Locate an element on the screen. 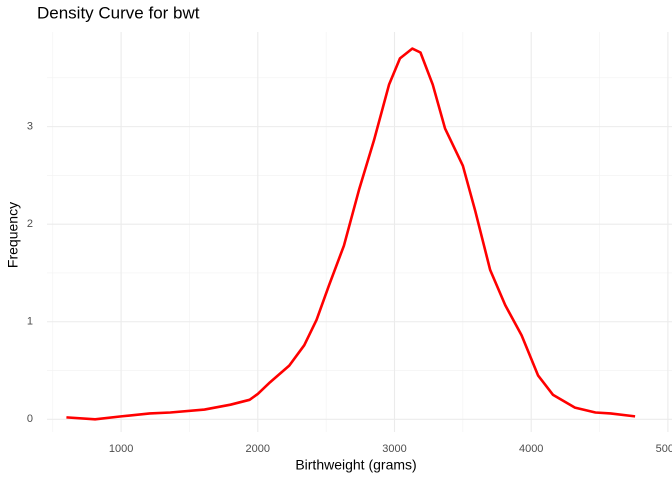 This screenshot has height=480, width=672. y-tick-label: 1 is located at coordinates (30, 322).